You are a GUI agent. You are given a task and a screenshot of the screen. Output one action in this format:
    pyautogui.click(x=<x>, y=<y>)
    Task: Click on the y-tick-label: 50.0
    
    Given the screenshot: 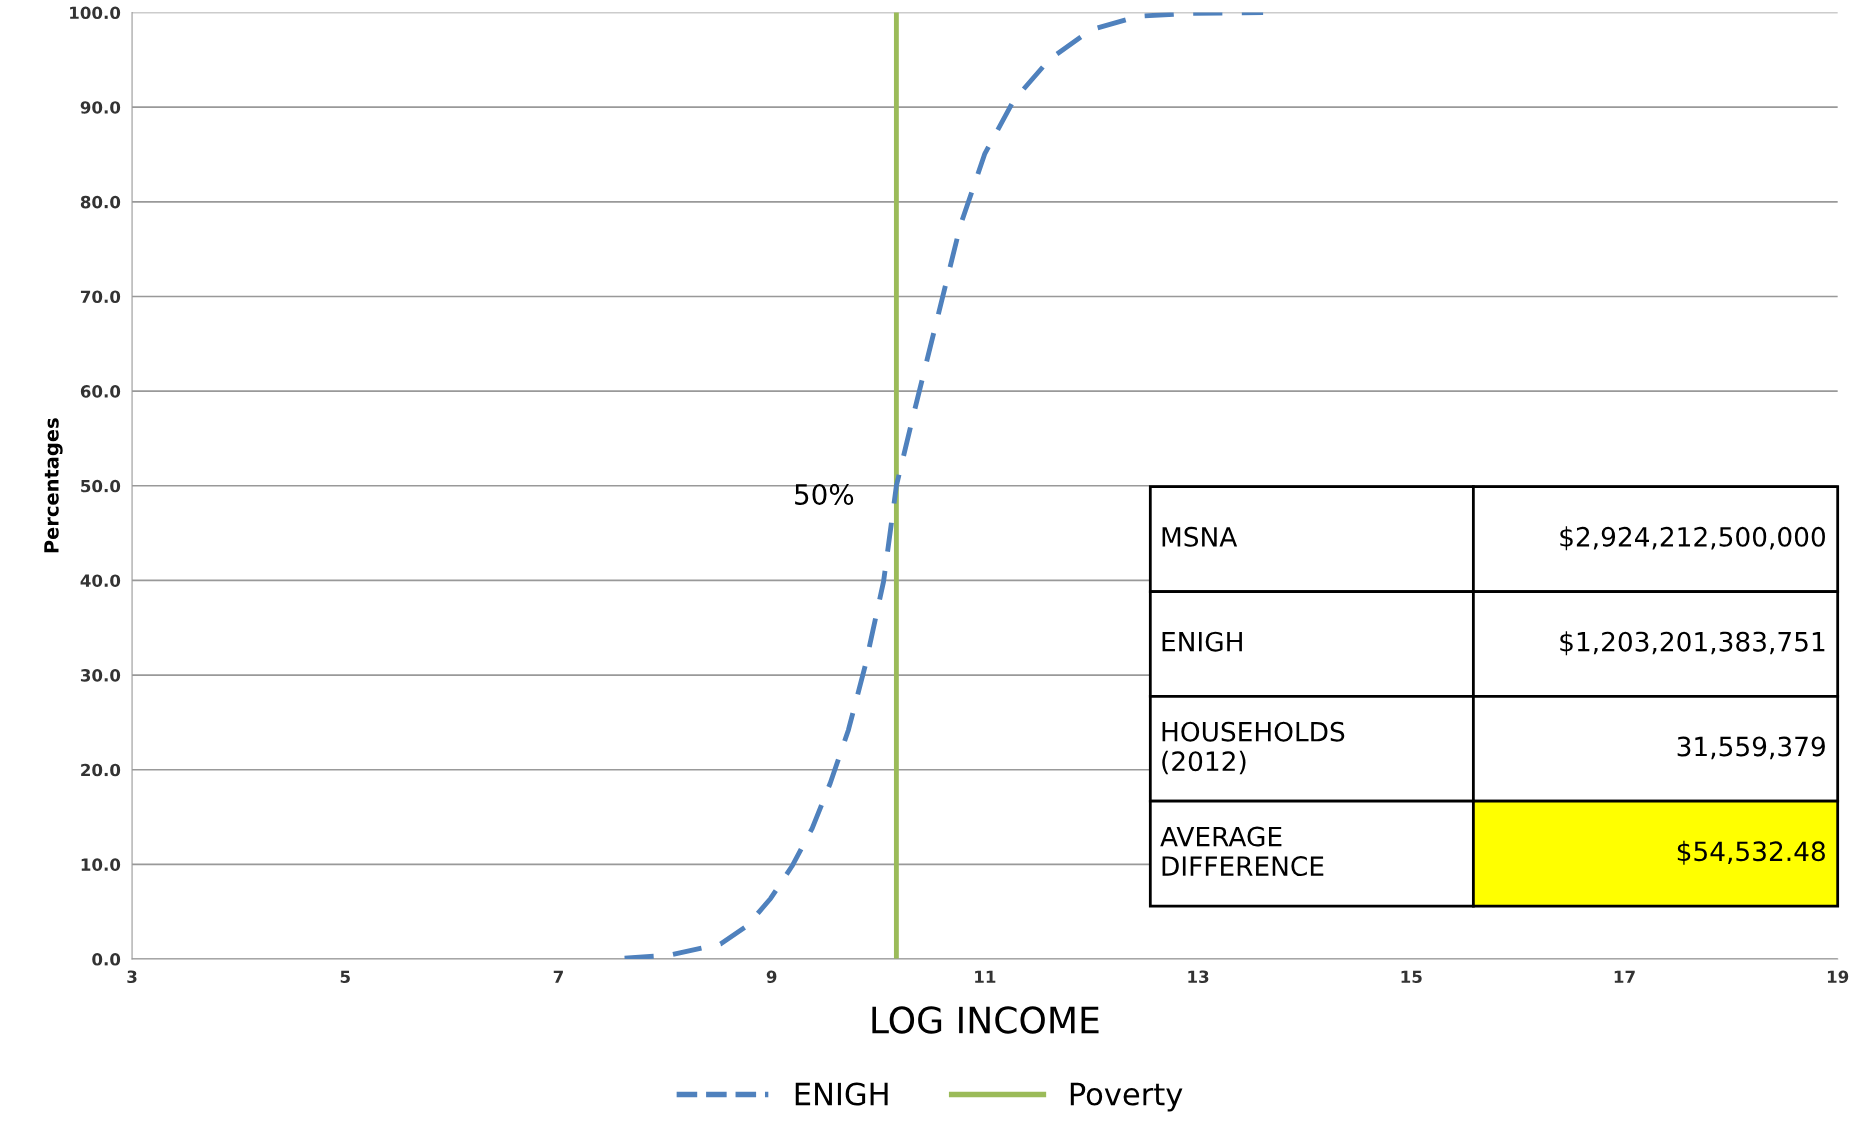 What is the action you would take?
    pyautogui.click(x=101, y=486)
    